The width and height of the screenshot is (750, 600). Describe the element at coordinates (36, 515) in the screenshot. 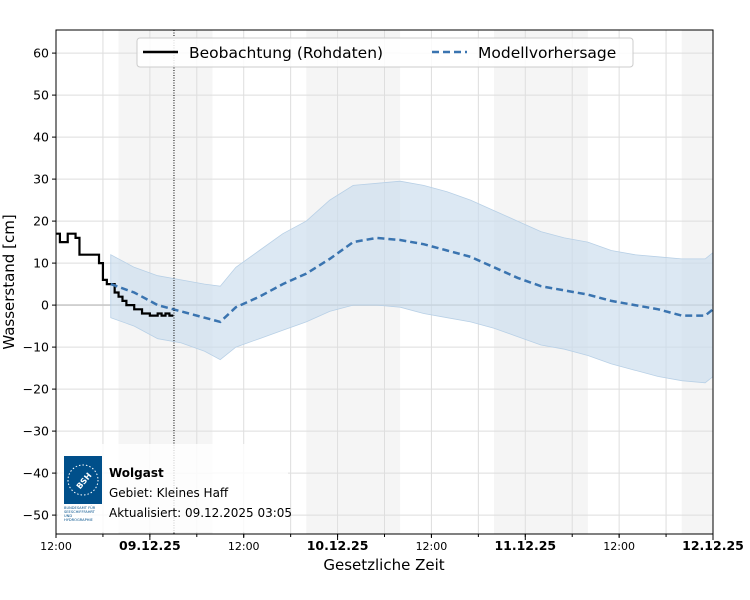

I see `y-tick-label: −50` at that location.